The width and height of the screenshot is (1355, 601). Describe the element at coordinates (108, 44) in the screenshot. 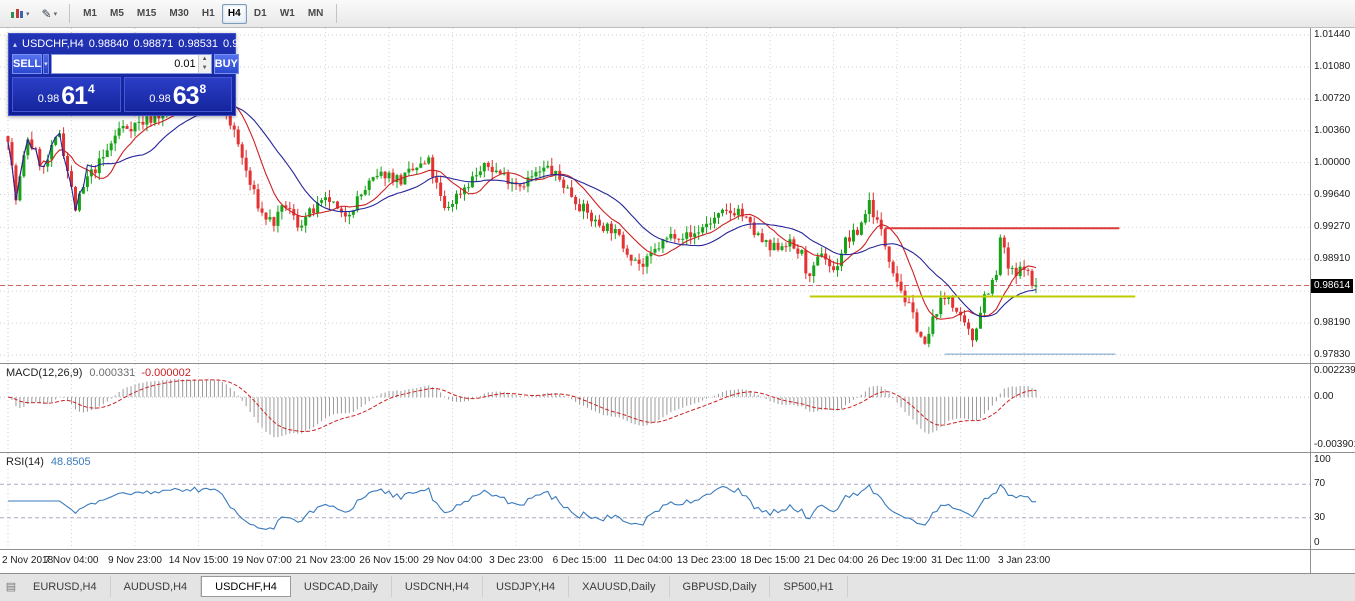

I see `ohlc-open: 0.98840` at that location.